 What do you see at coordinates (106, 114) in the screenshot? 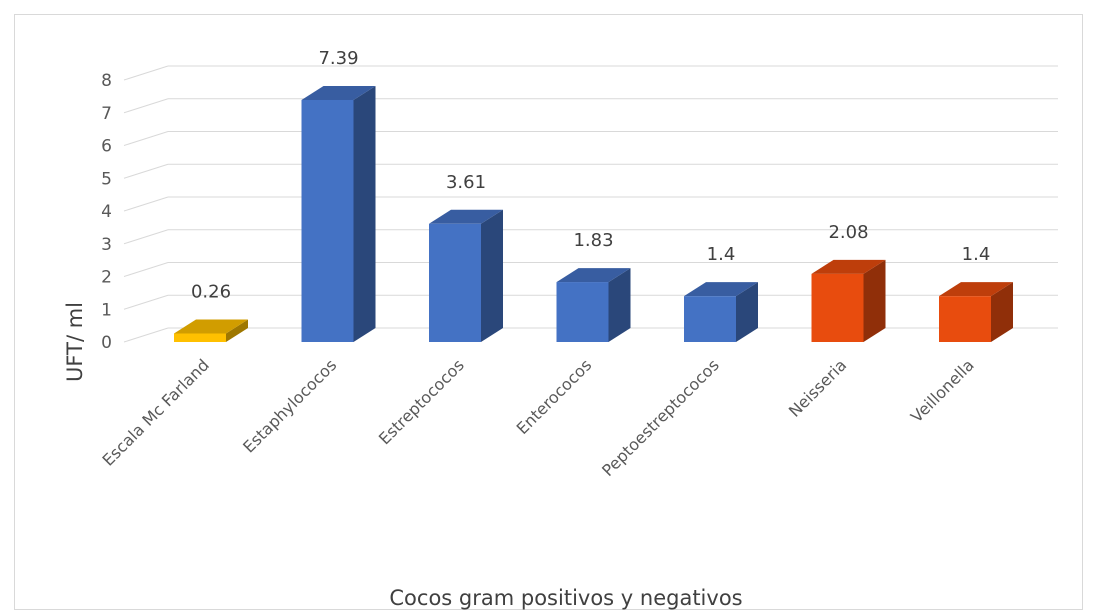
I see `y-tick-label: 7` at bounding box center [106, 114].